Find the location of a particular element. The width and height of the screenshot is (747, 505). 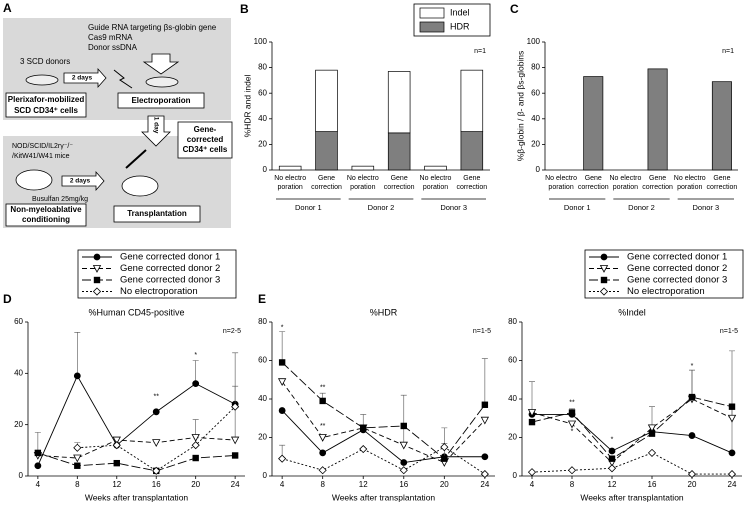

input: Cas9 mRNA is located at coordinates (110, 37).